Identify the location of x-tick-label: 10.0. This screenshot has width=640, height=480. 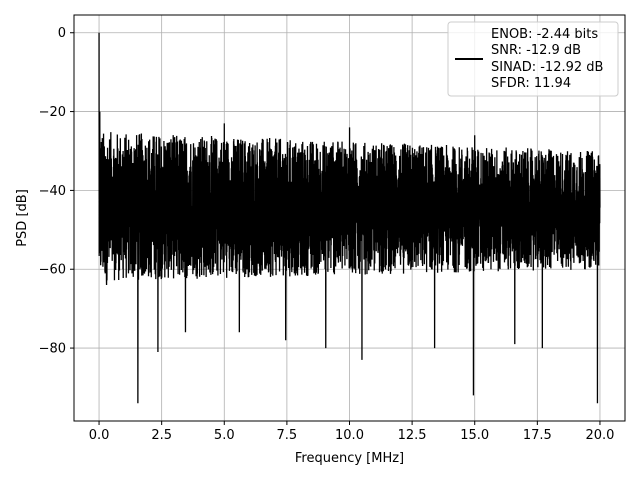
(349, 435).